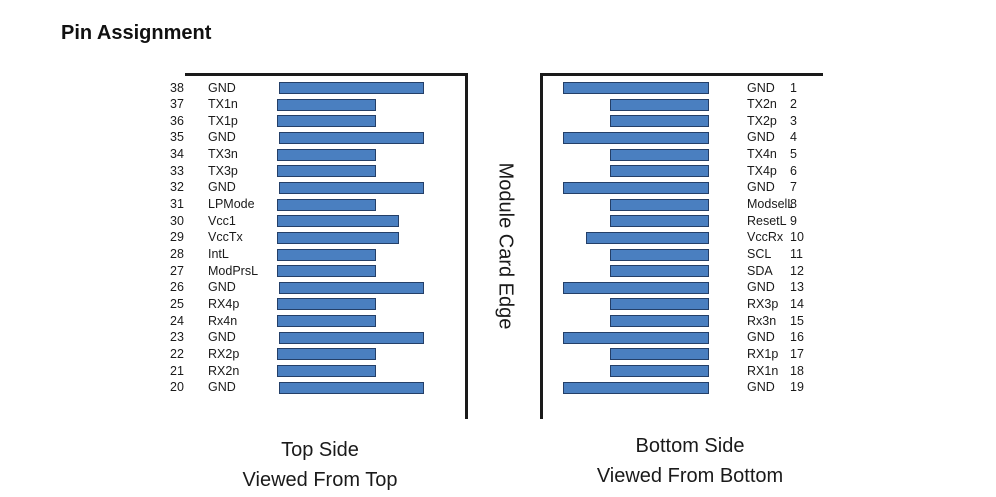 The width and height of the screenshot is (996, 497). I want to click on top-side-pin-label: IntL, so click(218, 254).